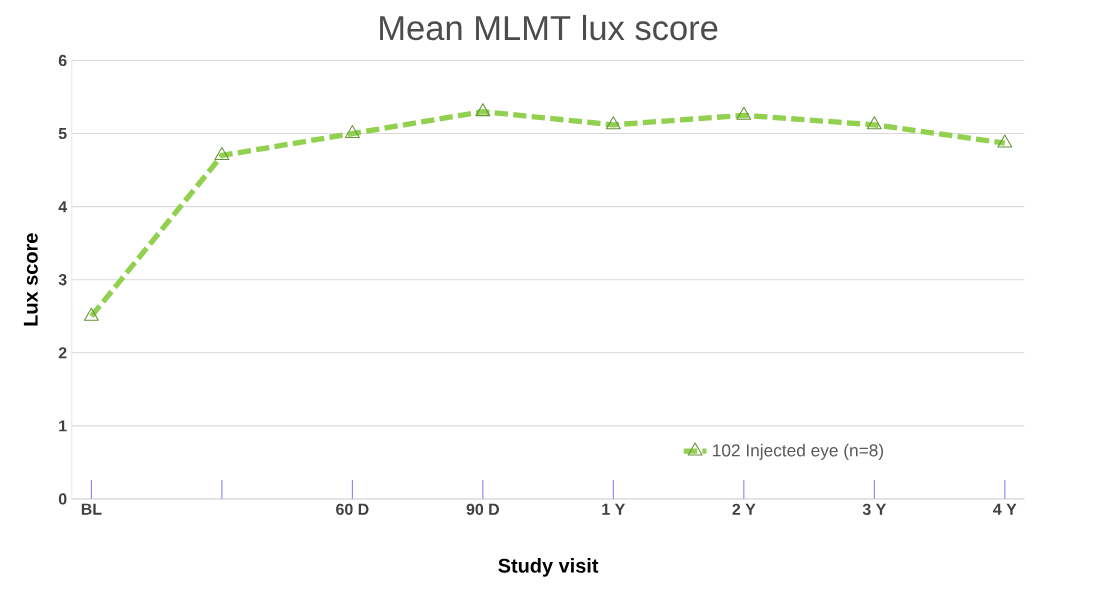  I want to click on y-tick-label: 1, so click(63, 426).